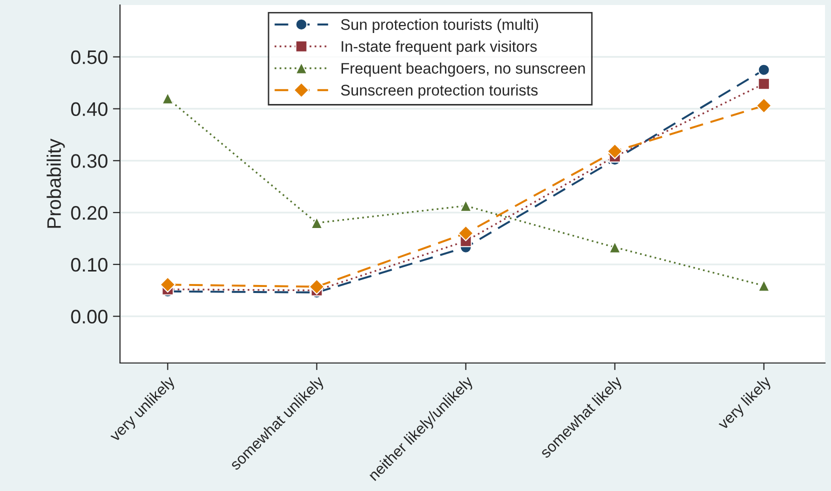 This screenshot has height=491, width=831. Describe the element at coordinates (89, 265) in the screenshot. I see `y-tick-label: 0.10` at that location.